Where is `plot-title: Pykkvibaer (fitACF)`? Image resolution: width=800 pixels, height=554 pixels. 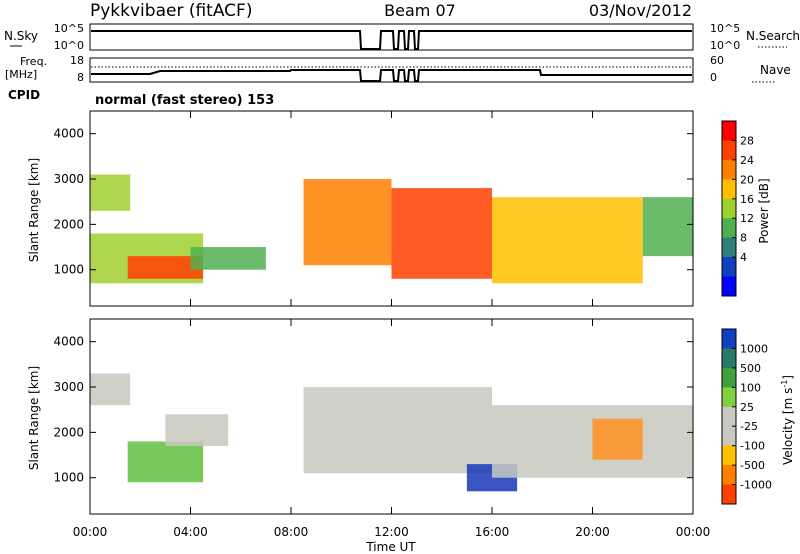 plot-title: Pykkvibaer (fitACF) is located at coordinates (171, 11).